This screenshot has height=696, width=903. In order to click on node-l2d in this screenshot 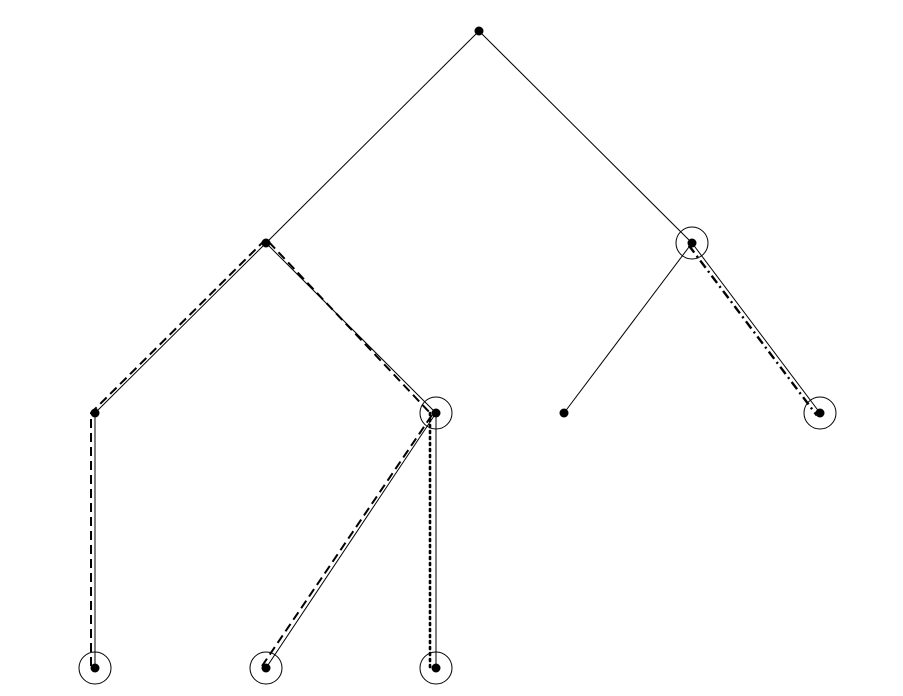, I will do `click(820, 413)`.